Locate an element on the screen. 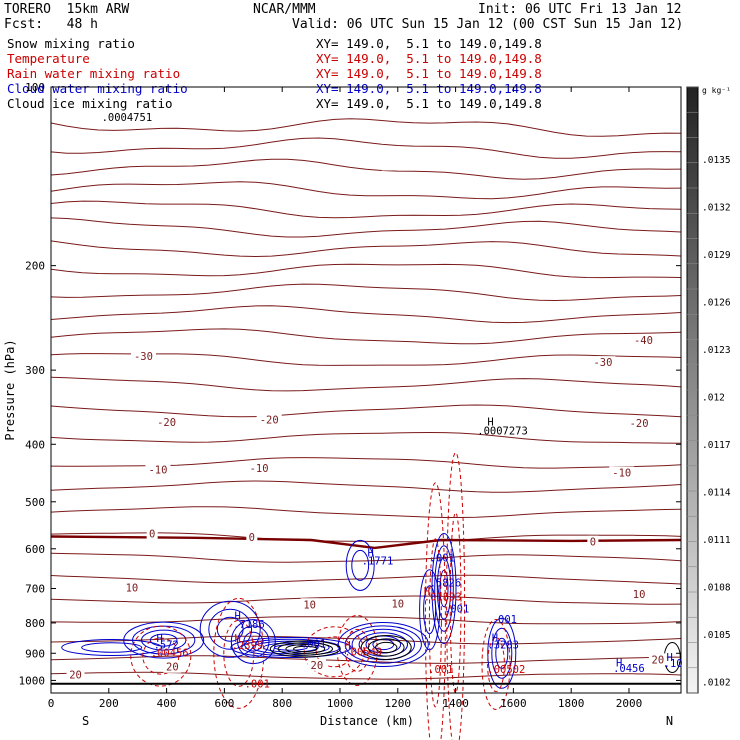 Image resolution: width=740 pixels, height=740 pixels. colorbar-label: .0135 is located at coordinates (716, 160).